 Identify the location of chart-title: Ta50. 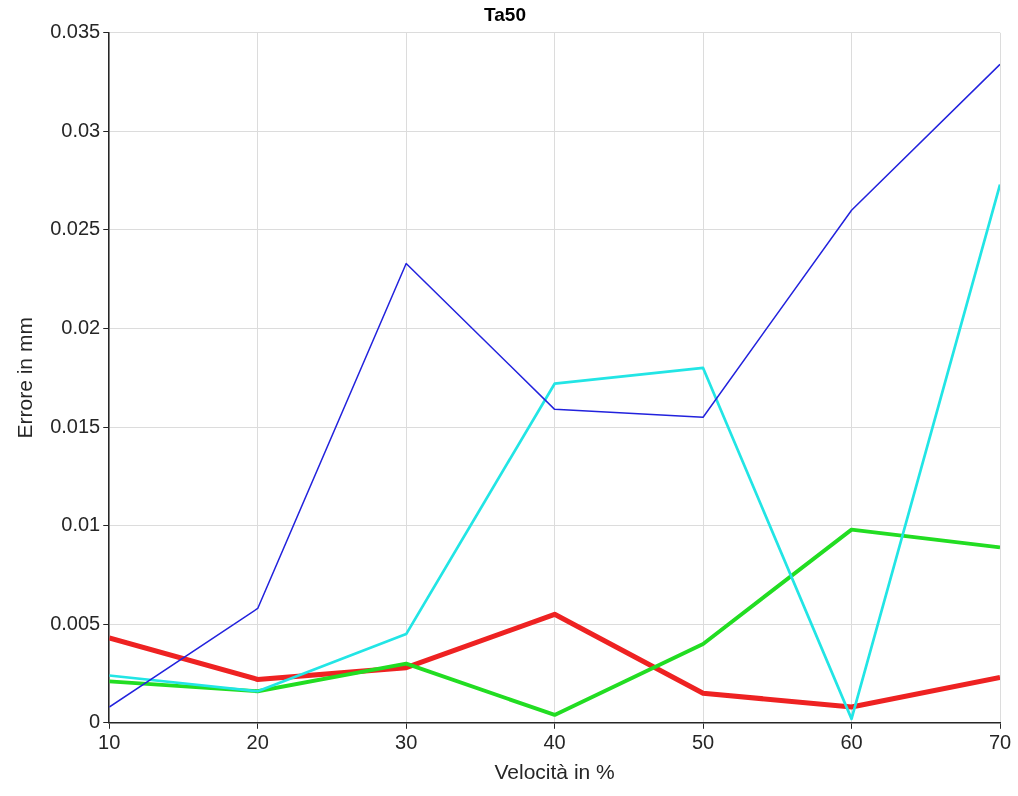
(505, 14).